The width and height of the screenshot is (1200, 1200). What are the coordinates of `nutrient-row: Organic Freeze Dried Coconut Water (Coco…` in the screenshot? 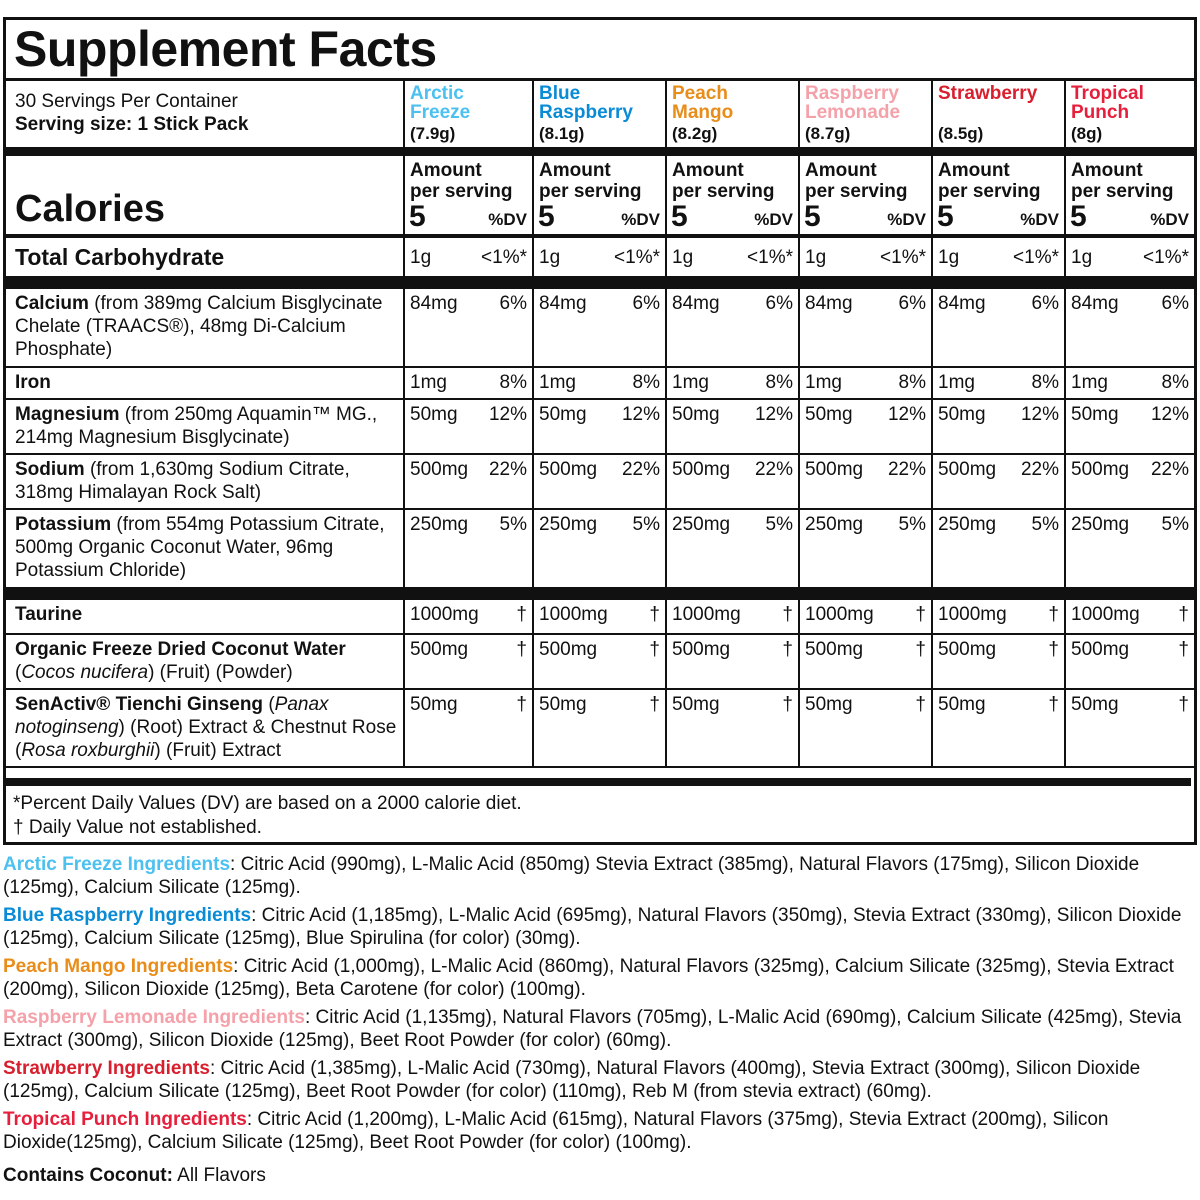 It's located at (600, 662).